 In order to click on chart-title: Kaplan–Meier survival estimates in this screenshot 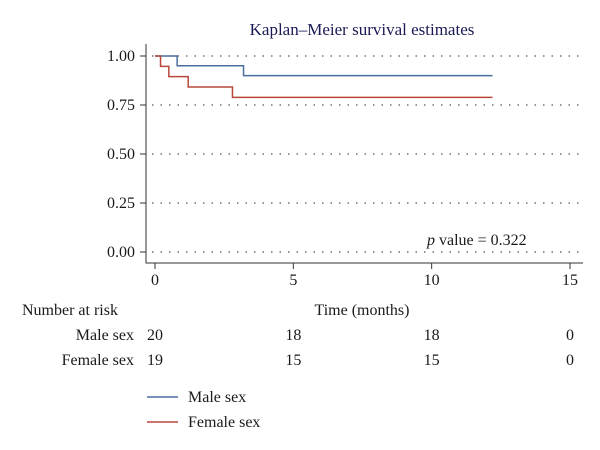, I will do `click(362, 29)`.